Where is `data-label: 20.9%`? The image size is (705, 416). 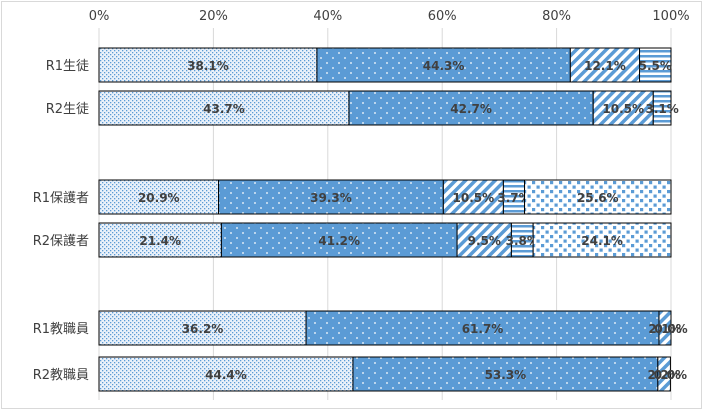 data-label: 20.9% is located at coordinates (159, 198).